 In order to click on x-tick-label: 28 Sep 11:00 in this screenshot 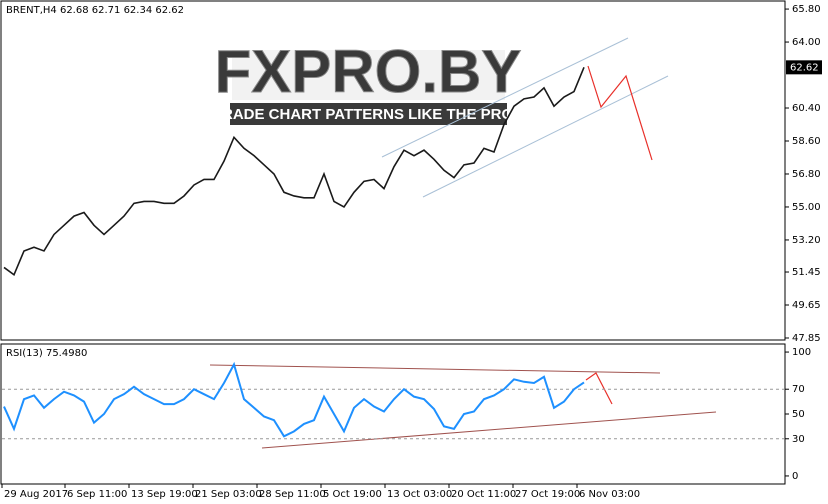, I will do `click(292, 494)`.